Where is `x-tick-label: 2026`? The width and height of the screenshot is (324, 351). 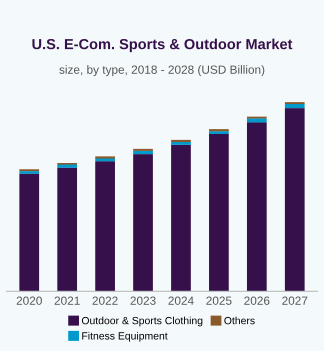 x-tick-label: 2026 is located at coordinates (257, 300).